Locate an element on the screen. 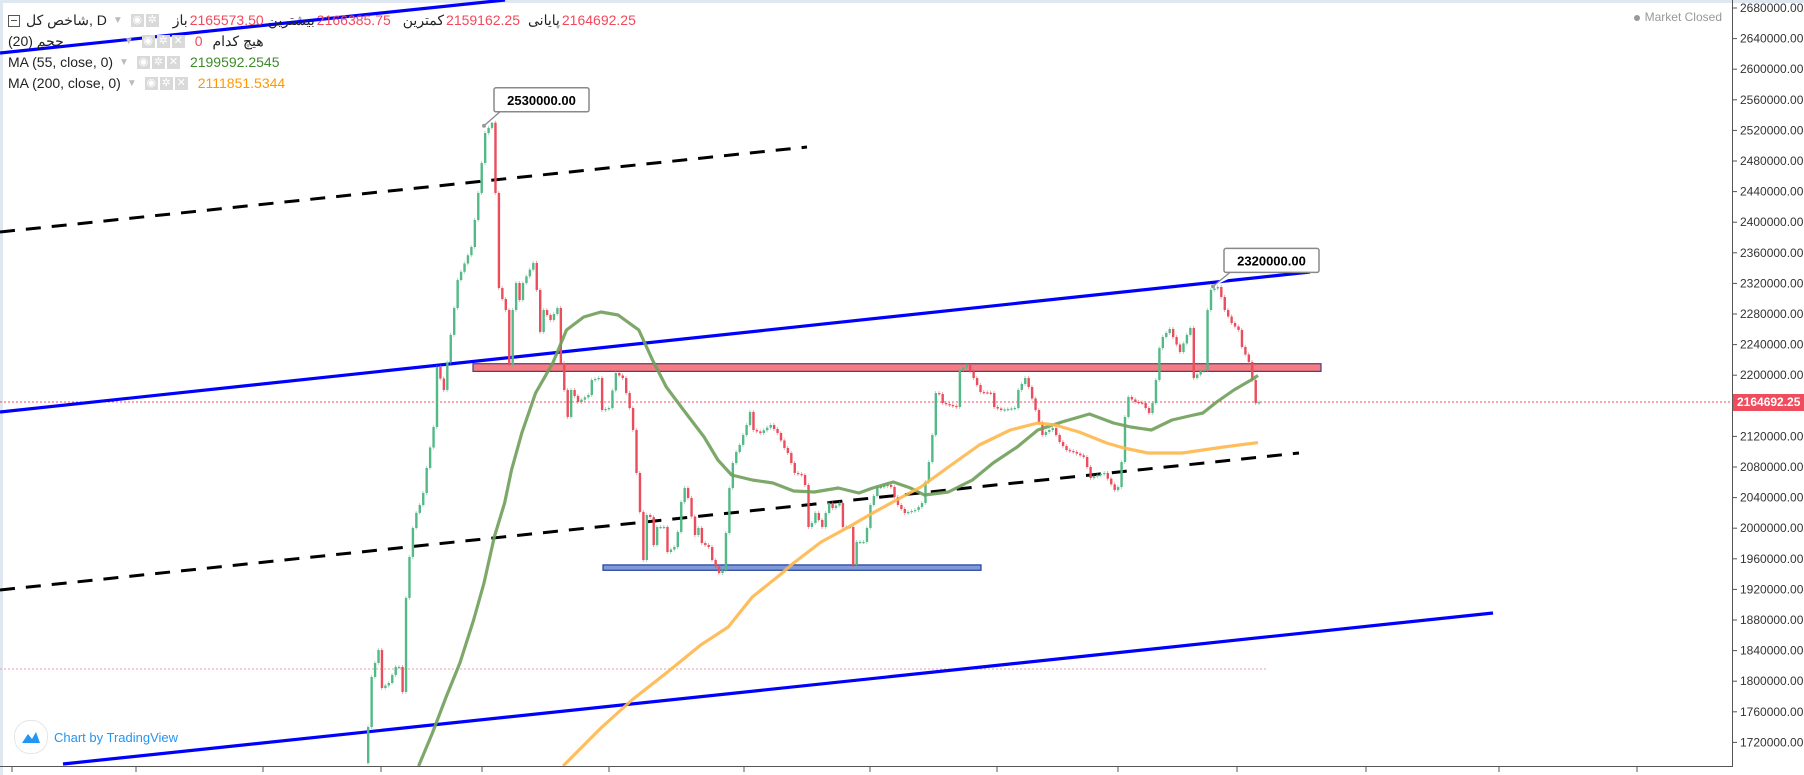 This screenshot has width=1804, height=775. callout-anchor-dot is located at coordinates (1213, 286).